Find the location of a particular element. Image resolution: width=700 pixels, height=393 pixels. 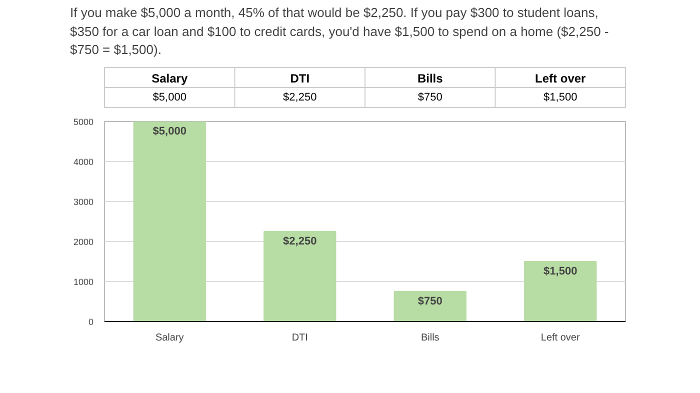

category-label: DTI is located at coordinates (300, 79).